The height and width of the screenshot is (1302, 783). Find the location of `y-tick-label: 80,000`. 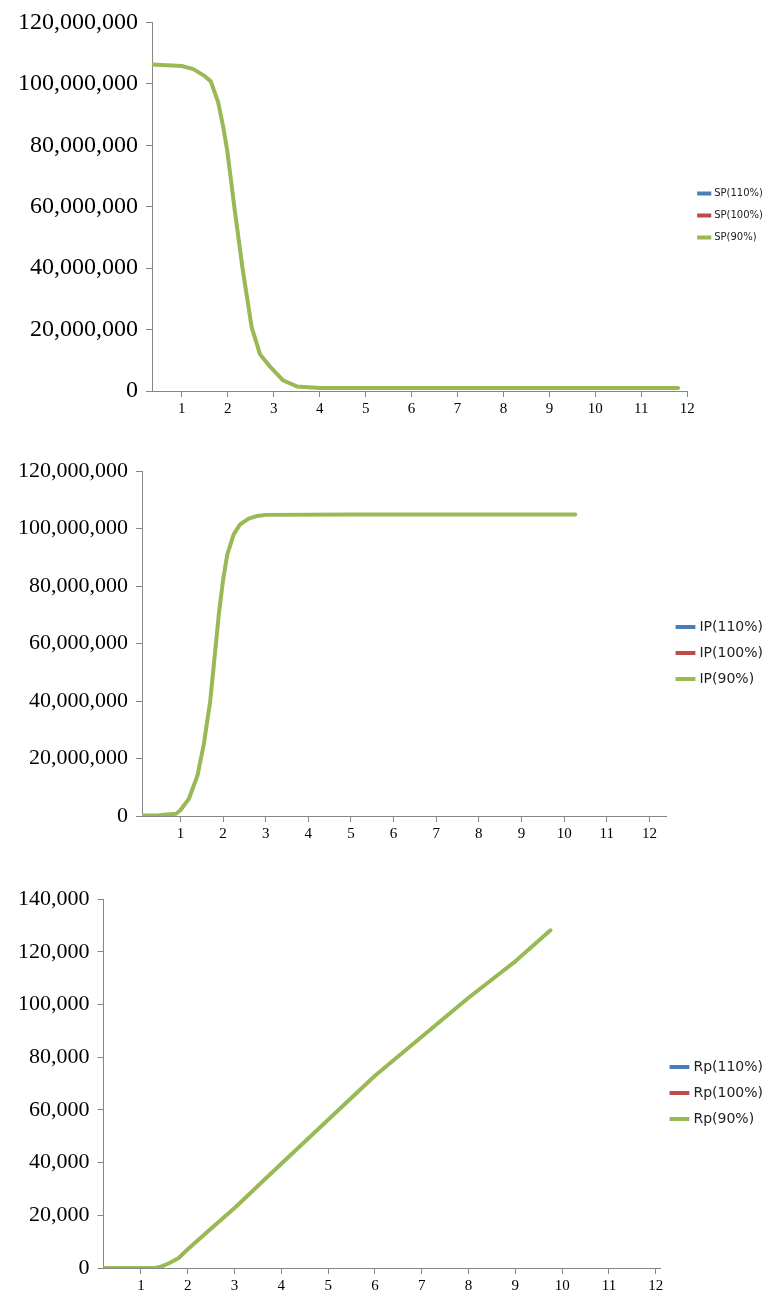

y-tick-label: 80,000 is located at coordinates (59, 1056).